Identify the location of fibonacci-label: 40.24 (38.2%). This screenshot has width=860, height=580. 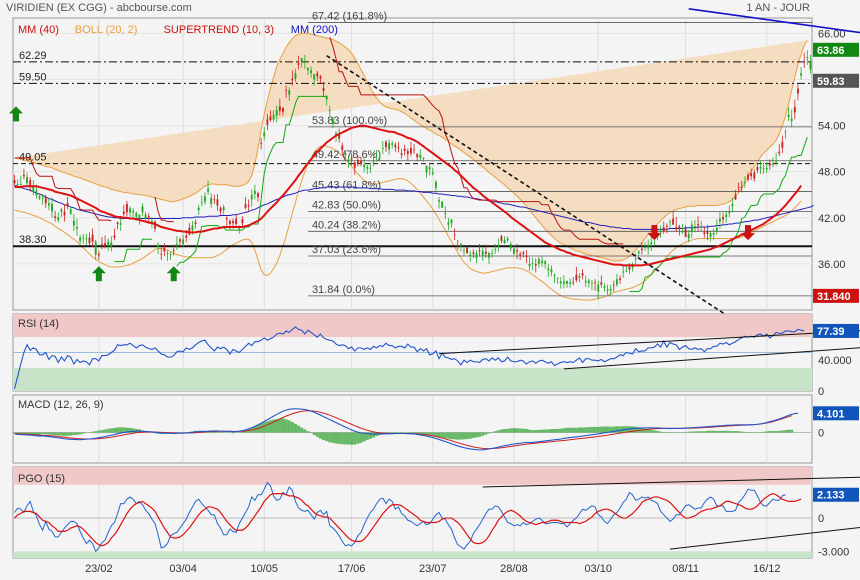
(346, 225).